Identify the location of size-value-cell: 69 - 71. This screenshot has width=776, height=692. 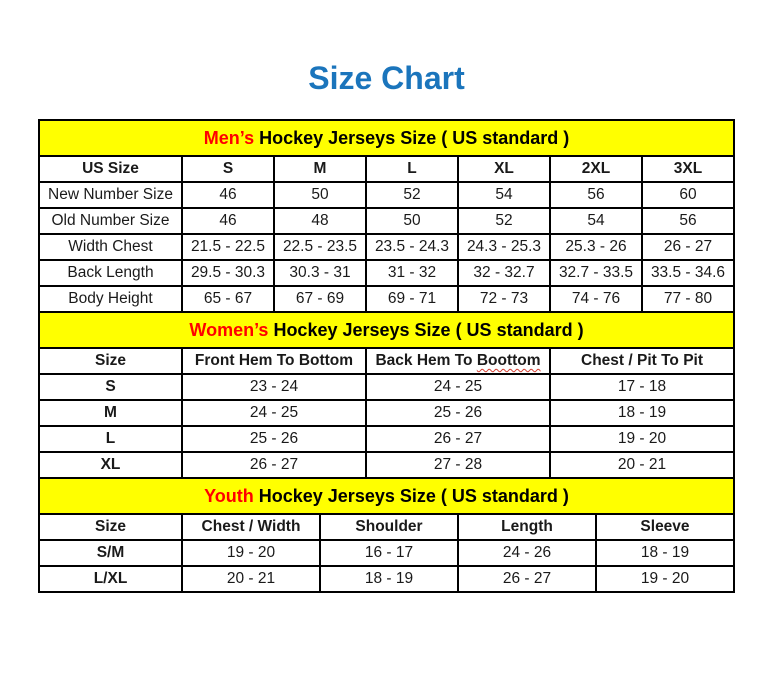
(412, 299).